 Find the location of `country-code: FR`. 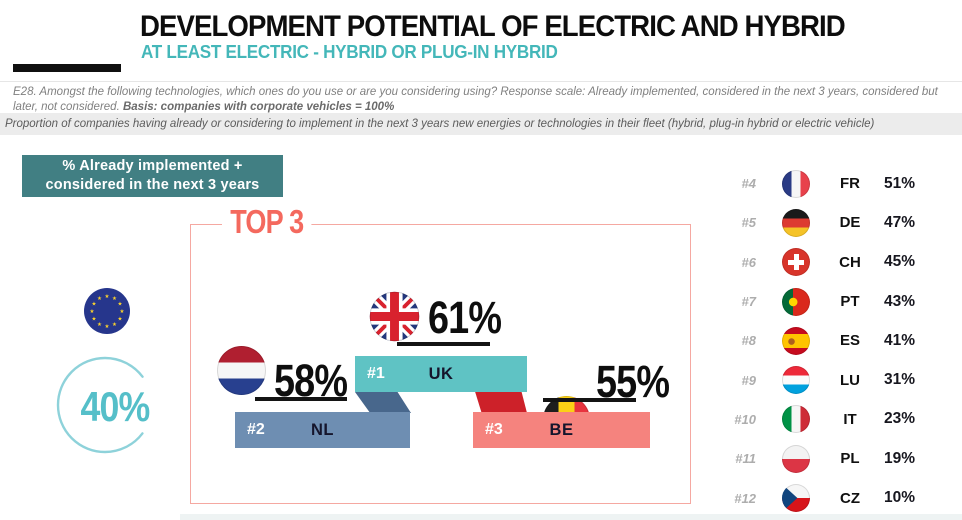

country-code: FR is located at coordinates (850, 184).